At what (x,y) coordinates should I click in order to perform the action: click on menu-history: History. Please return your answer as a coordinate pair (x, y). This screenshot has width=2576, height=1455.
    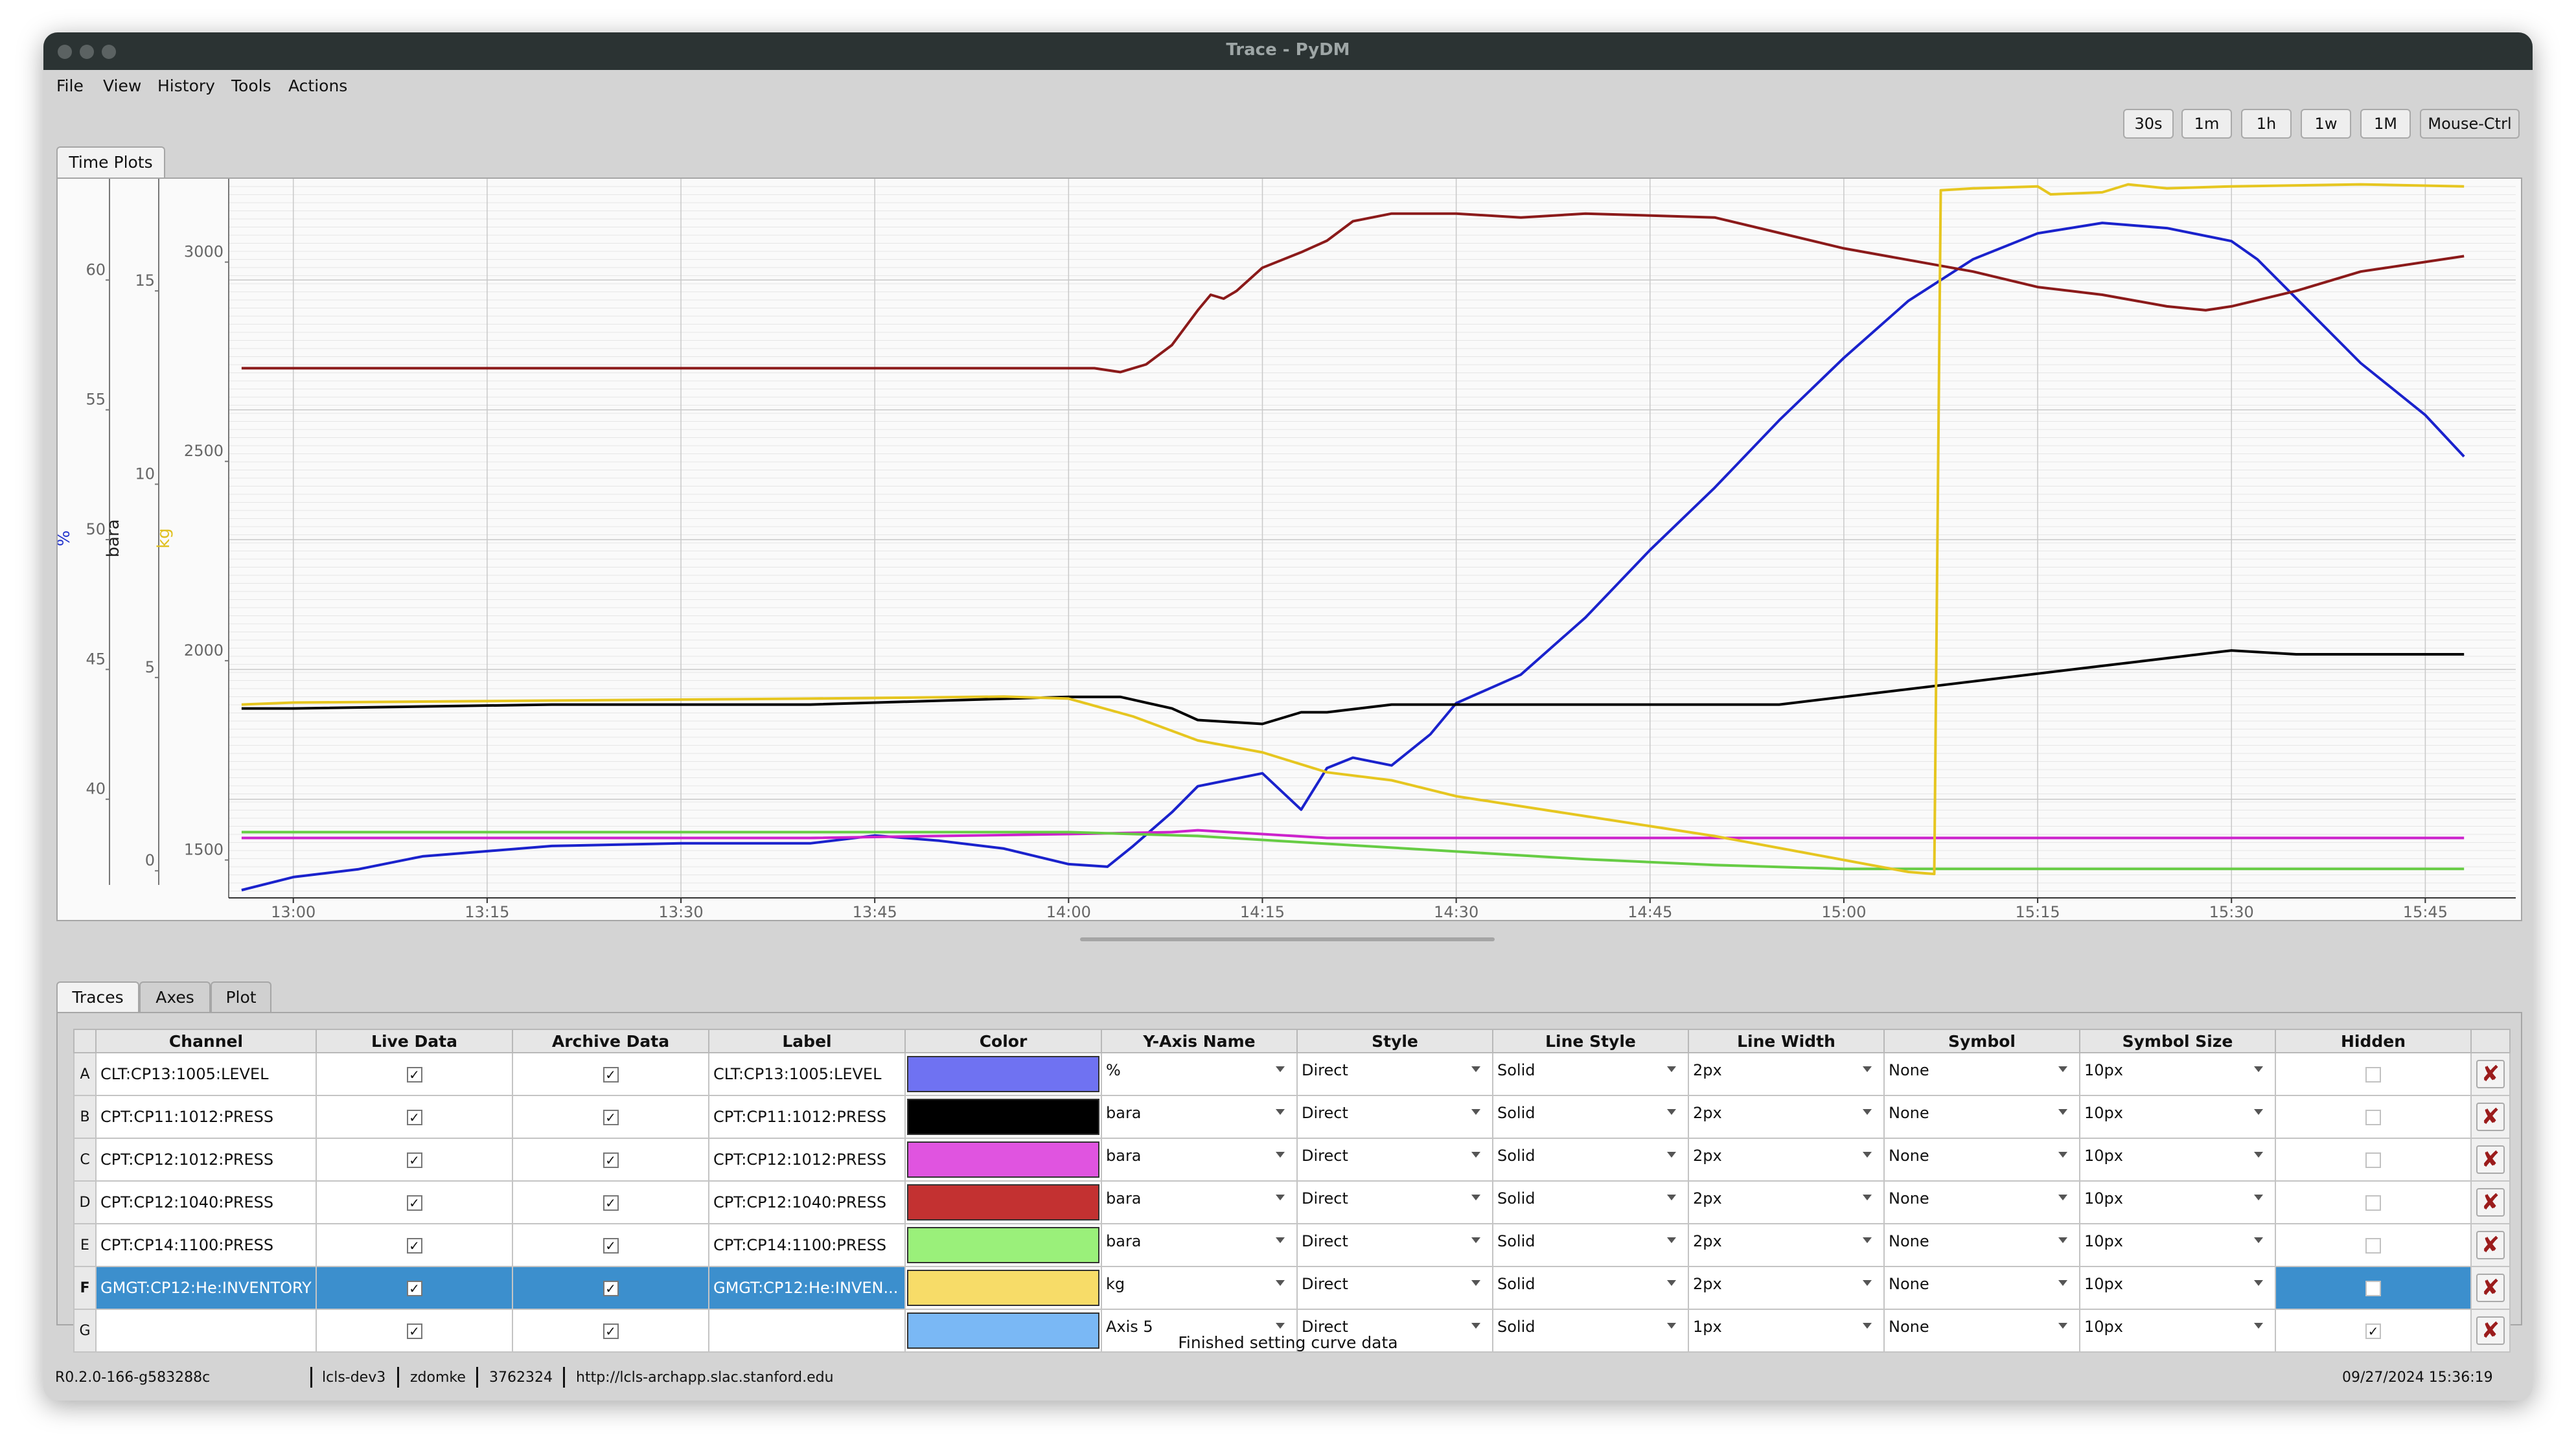
    Looking at the image, I should click on (186, 85).